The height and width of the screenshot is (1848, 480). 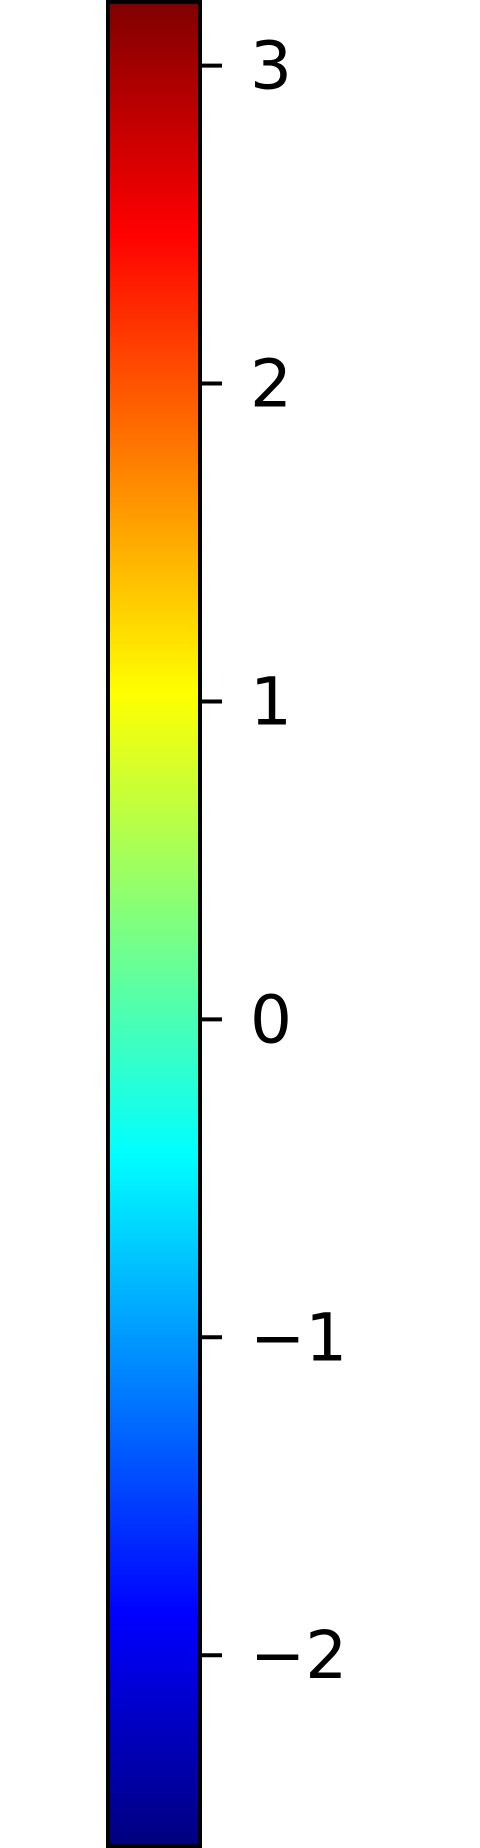 I want to click on tick-label: −2, so click(x=298, y=1655).